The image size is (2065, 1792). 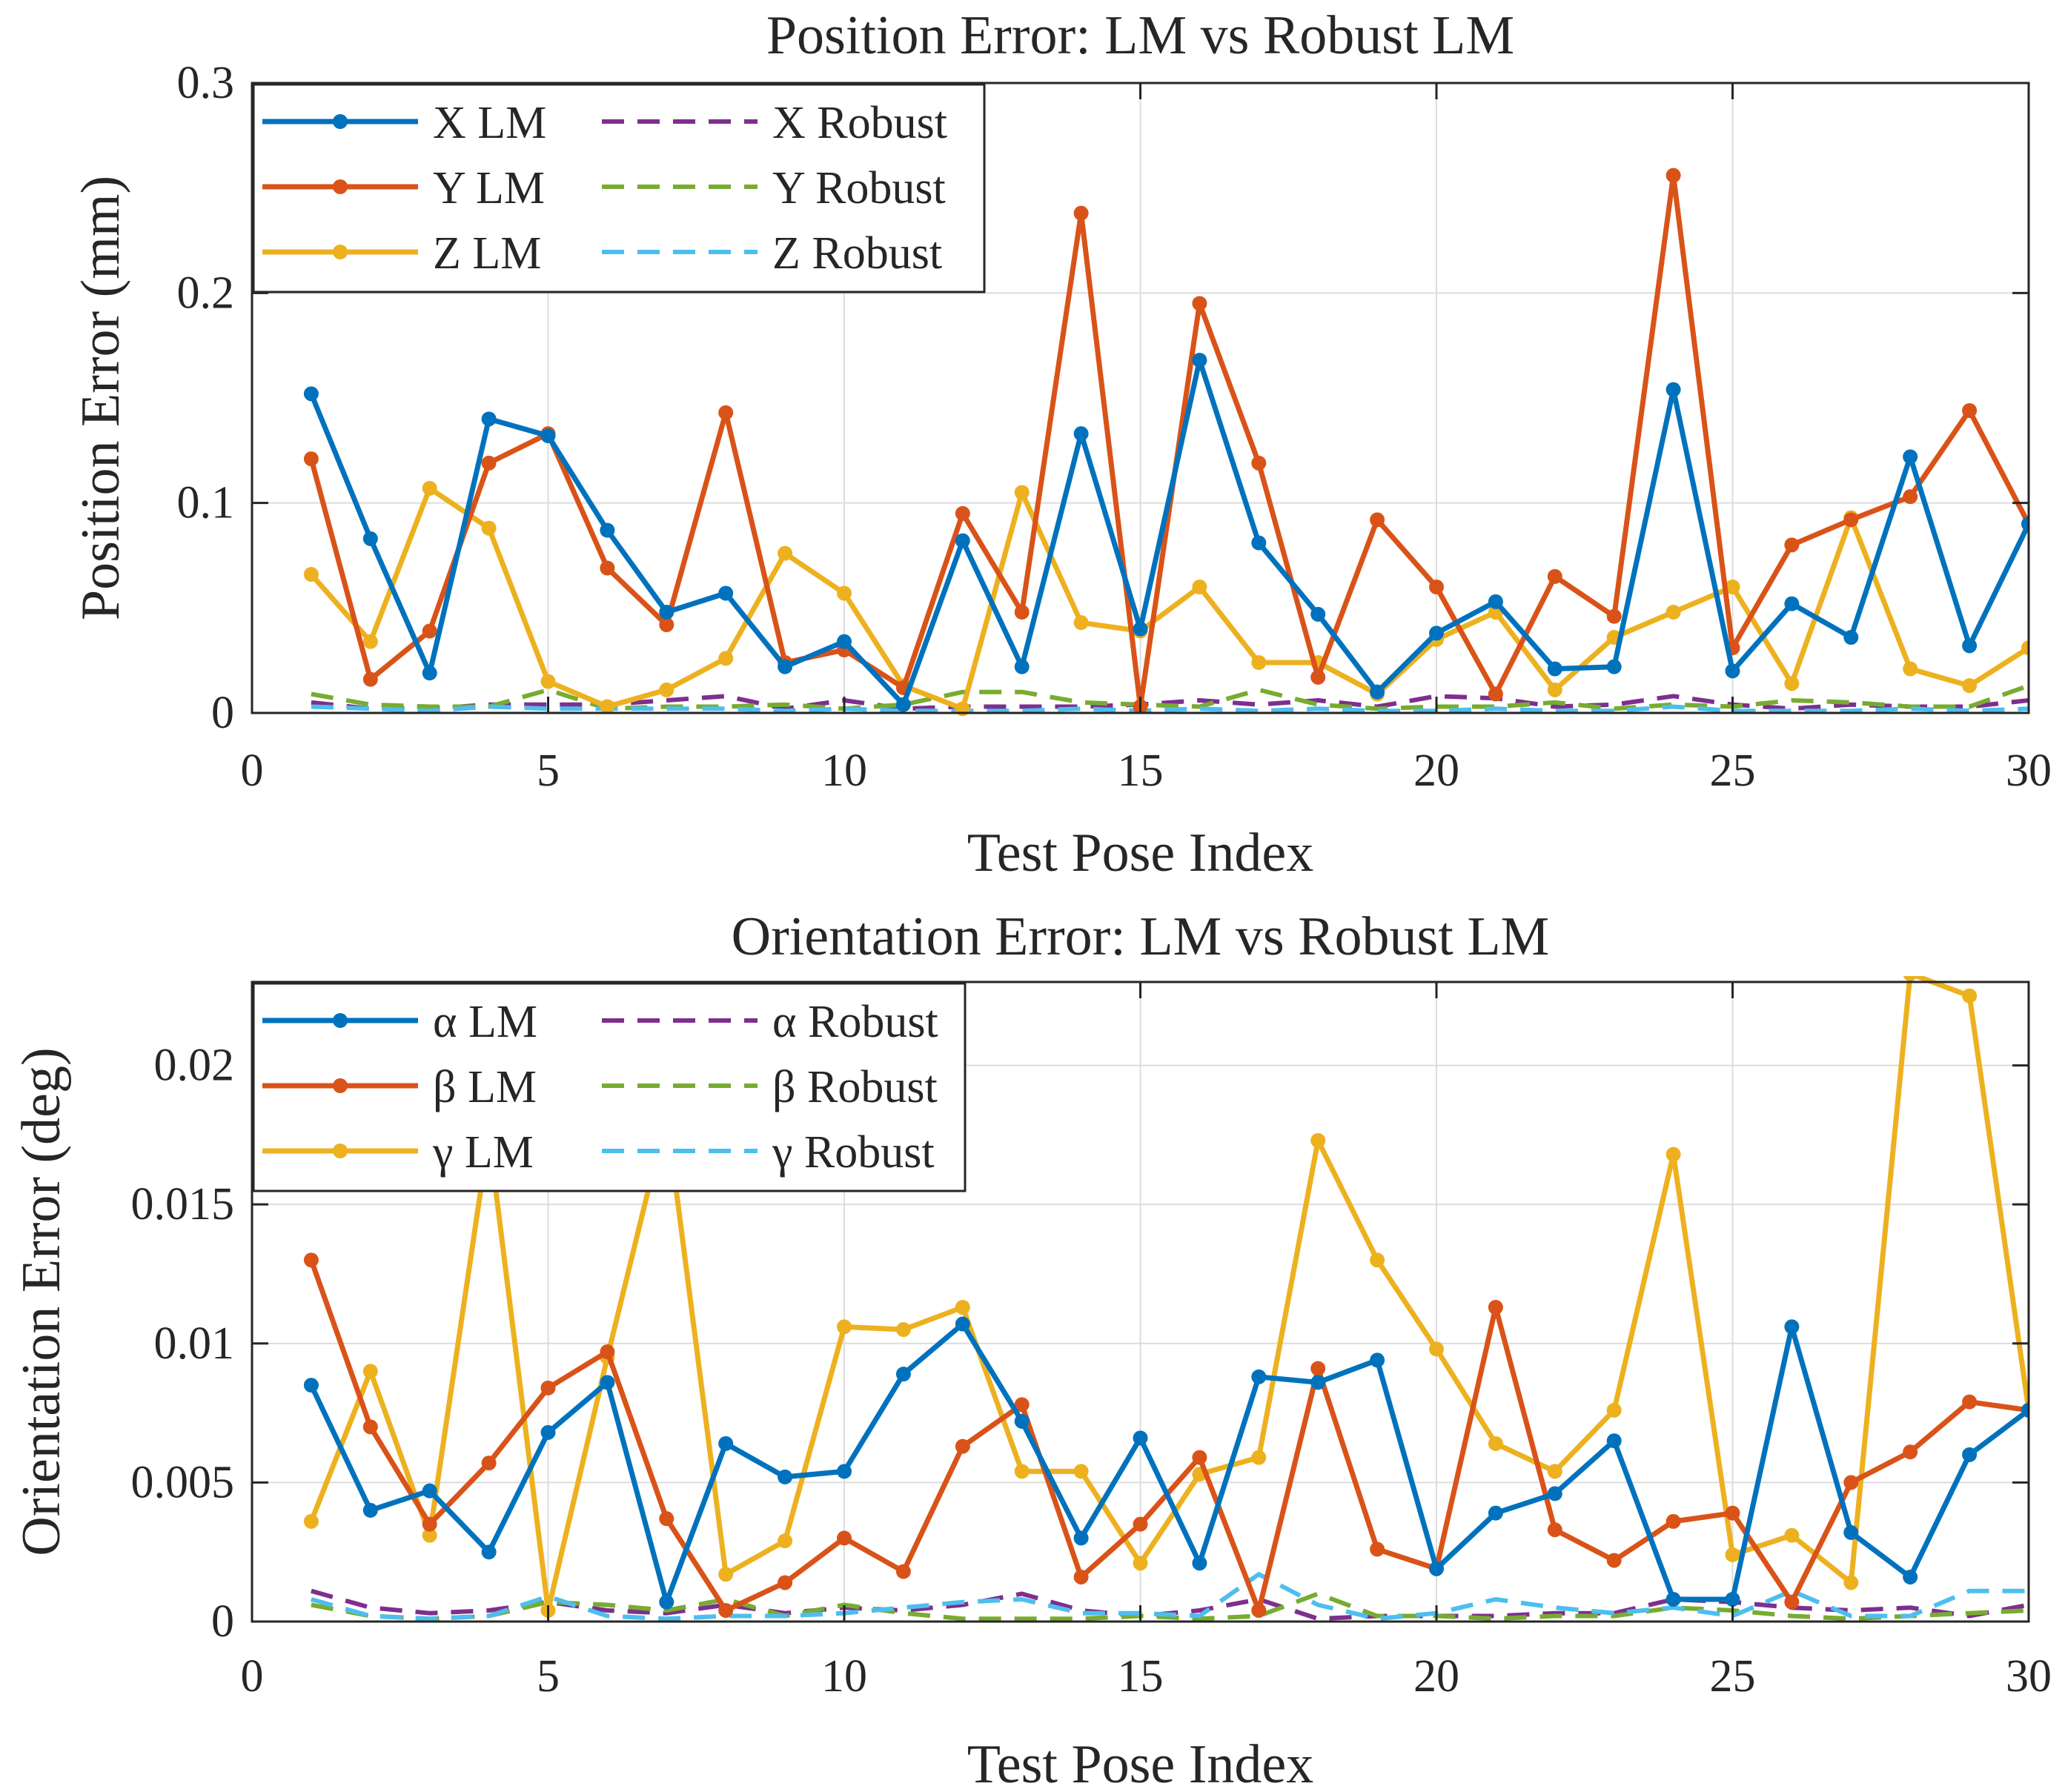 What do you see at coordinates (206, 83) in the screenshot?
I see `y-tick-label: 0.3` at bounding box center [206, 83].